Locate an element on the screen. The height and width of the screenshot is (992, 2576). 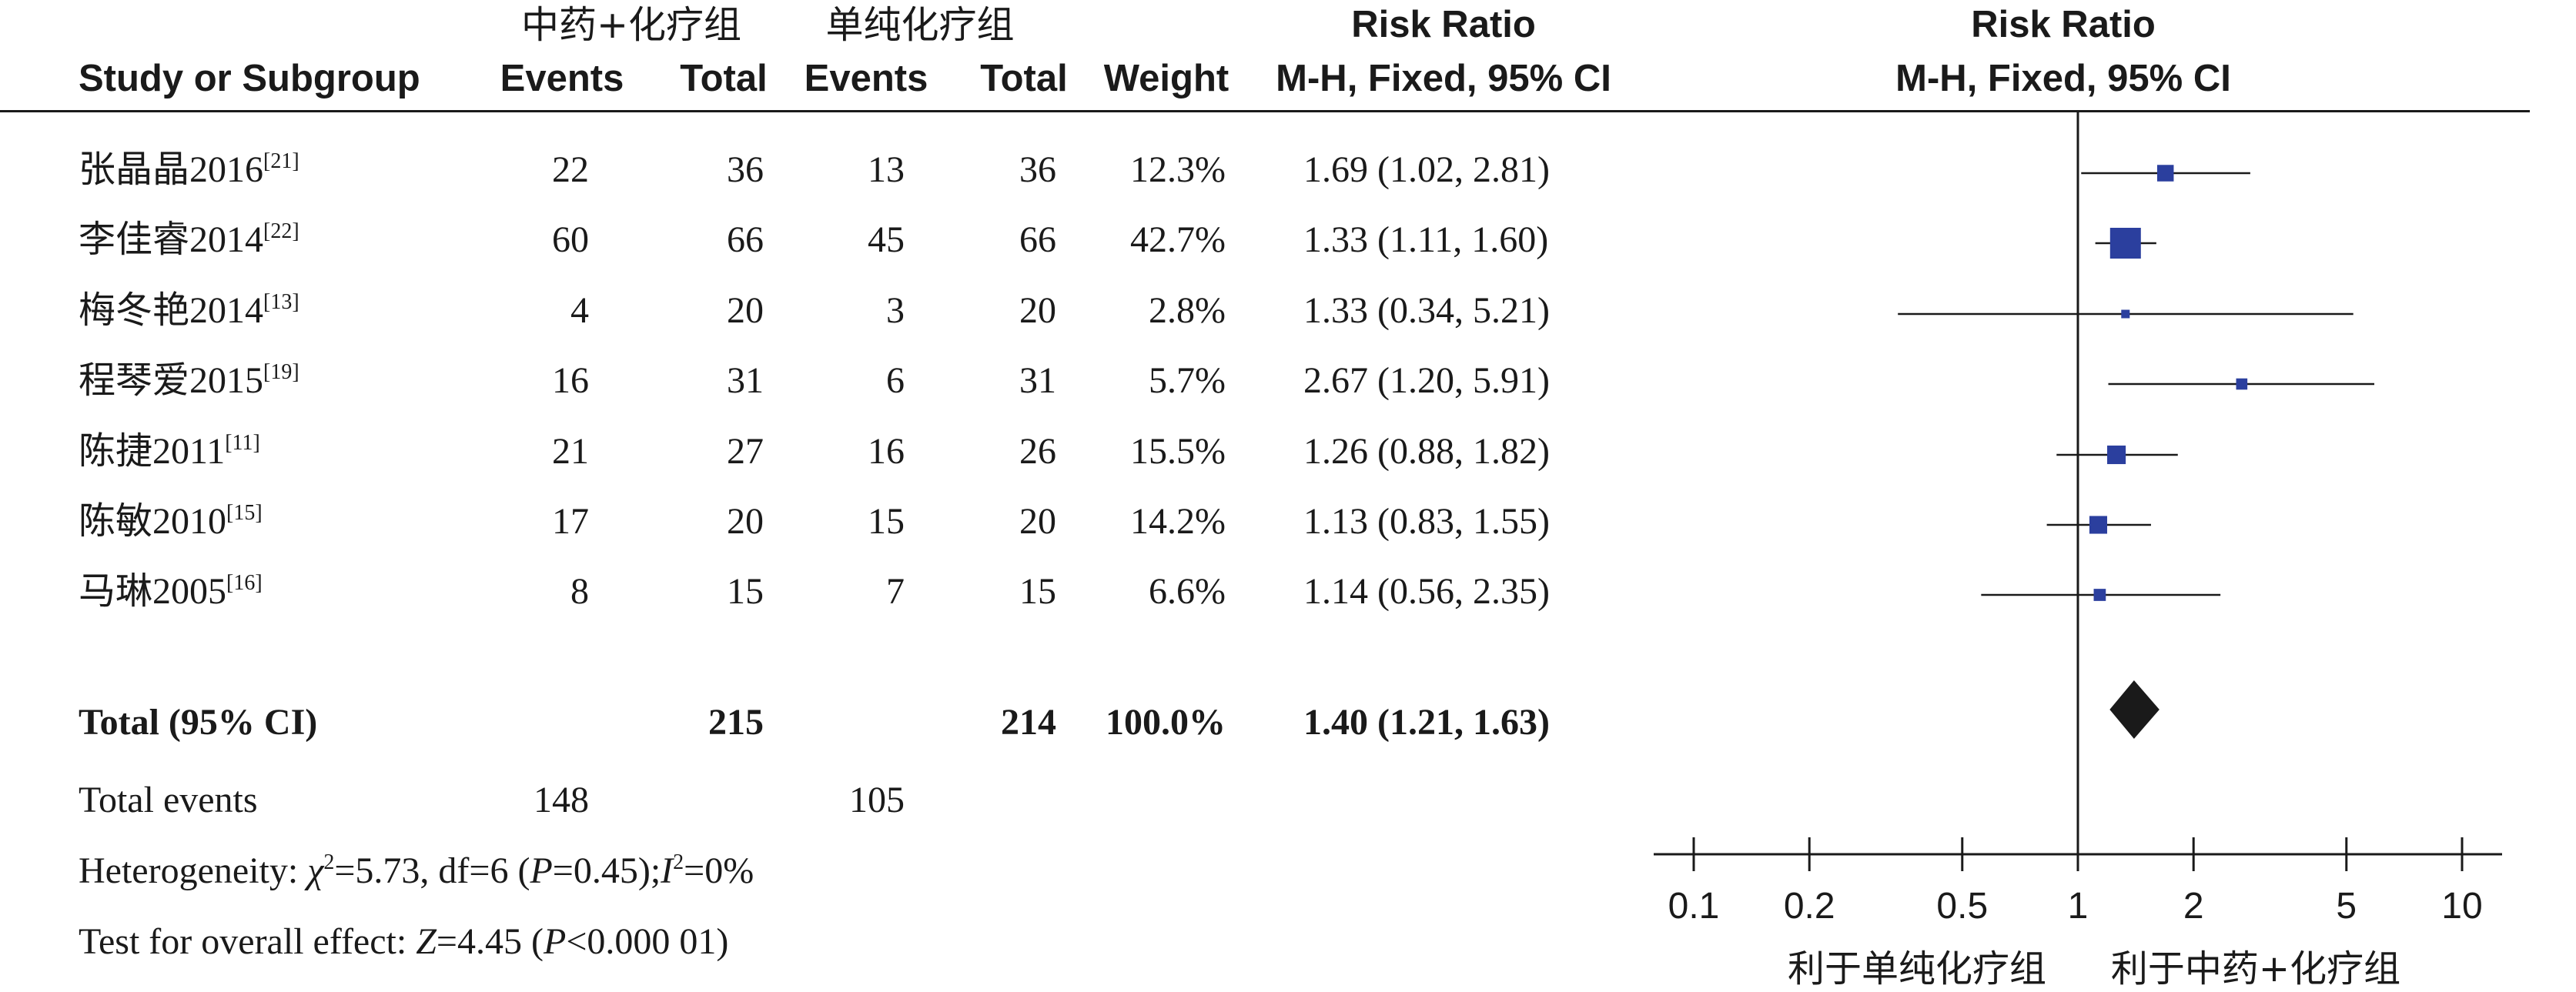
header-plot-method: M-H, Fixed, 95% CI is located at coordinates (2063, 78).